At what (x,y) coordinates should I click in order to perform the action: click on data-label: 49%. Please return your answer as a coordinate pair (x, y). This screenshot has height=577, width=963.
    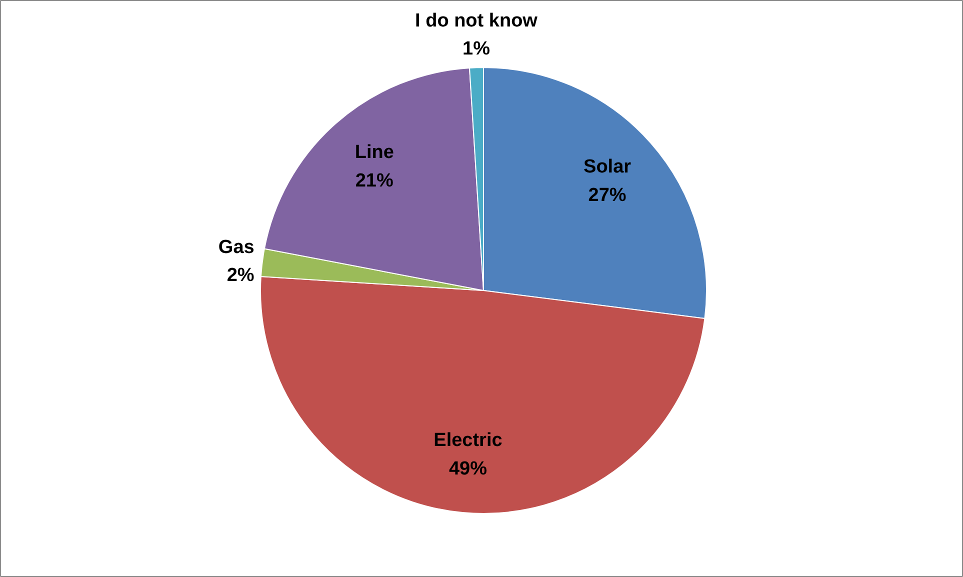
    Looking at the image, I should click on (468, 469).